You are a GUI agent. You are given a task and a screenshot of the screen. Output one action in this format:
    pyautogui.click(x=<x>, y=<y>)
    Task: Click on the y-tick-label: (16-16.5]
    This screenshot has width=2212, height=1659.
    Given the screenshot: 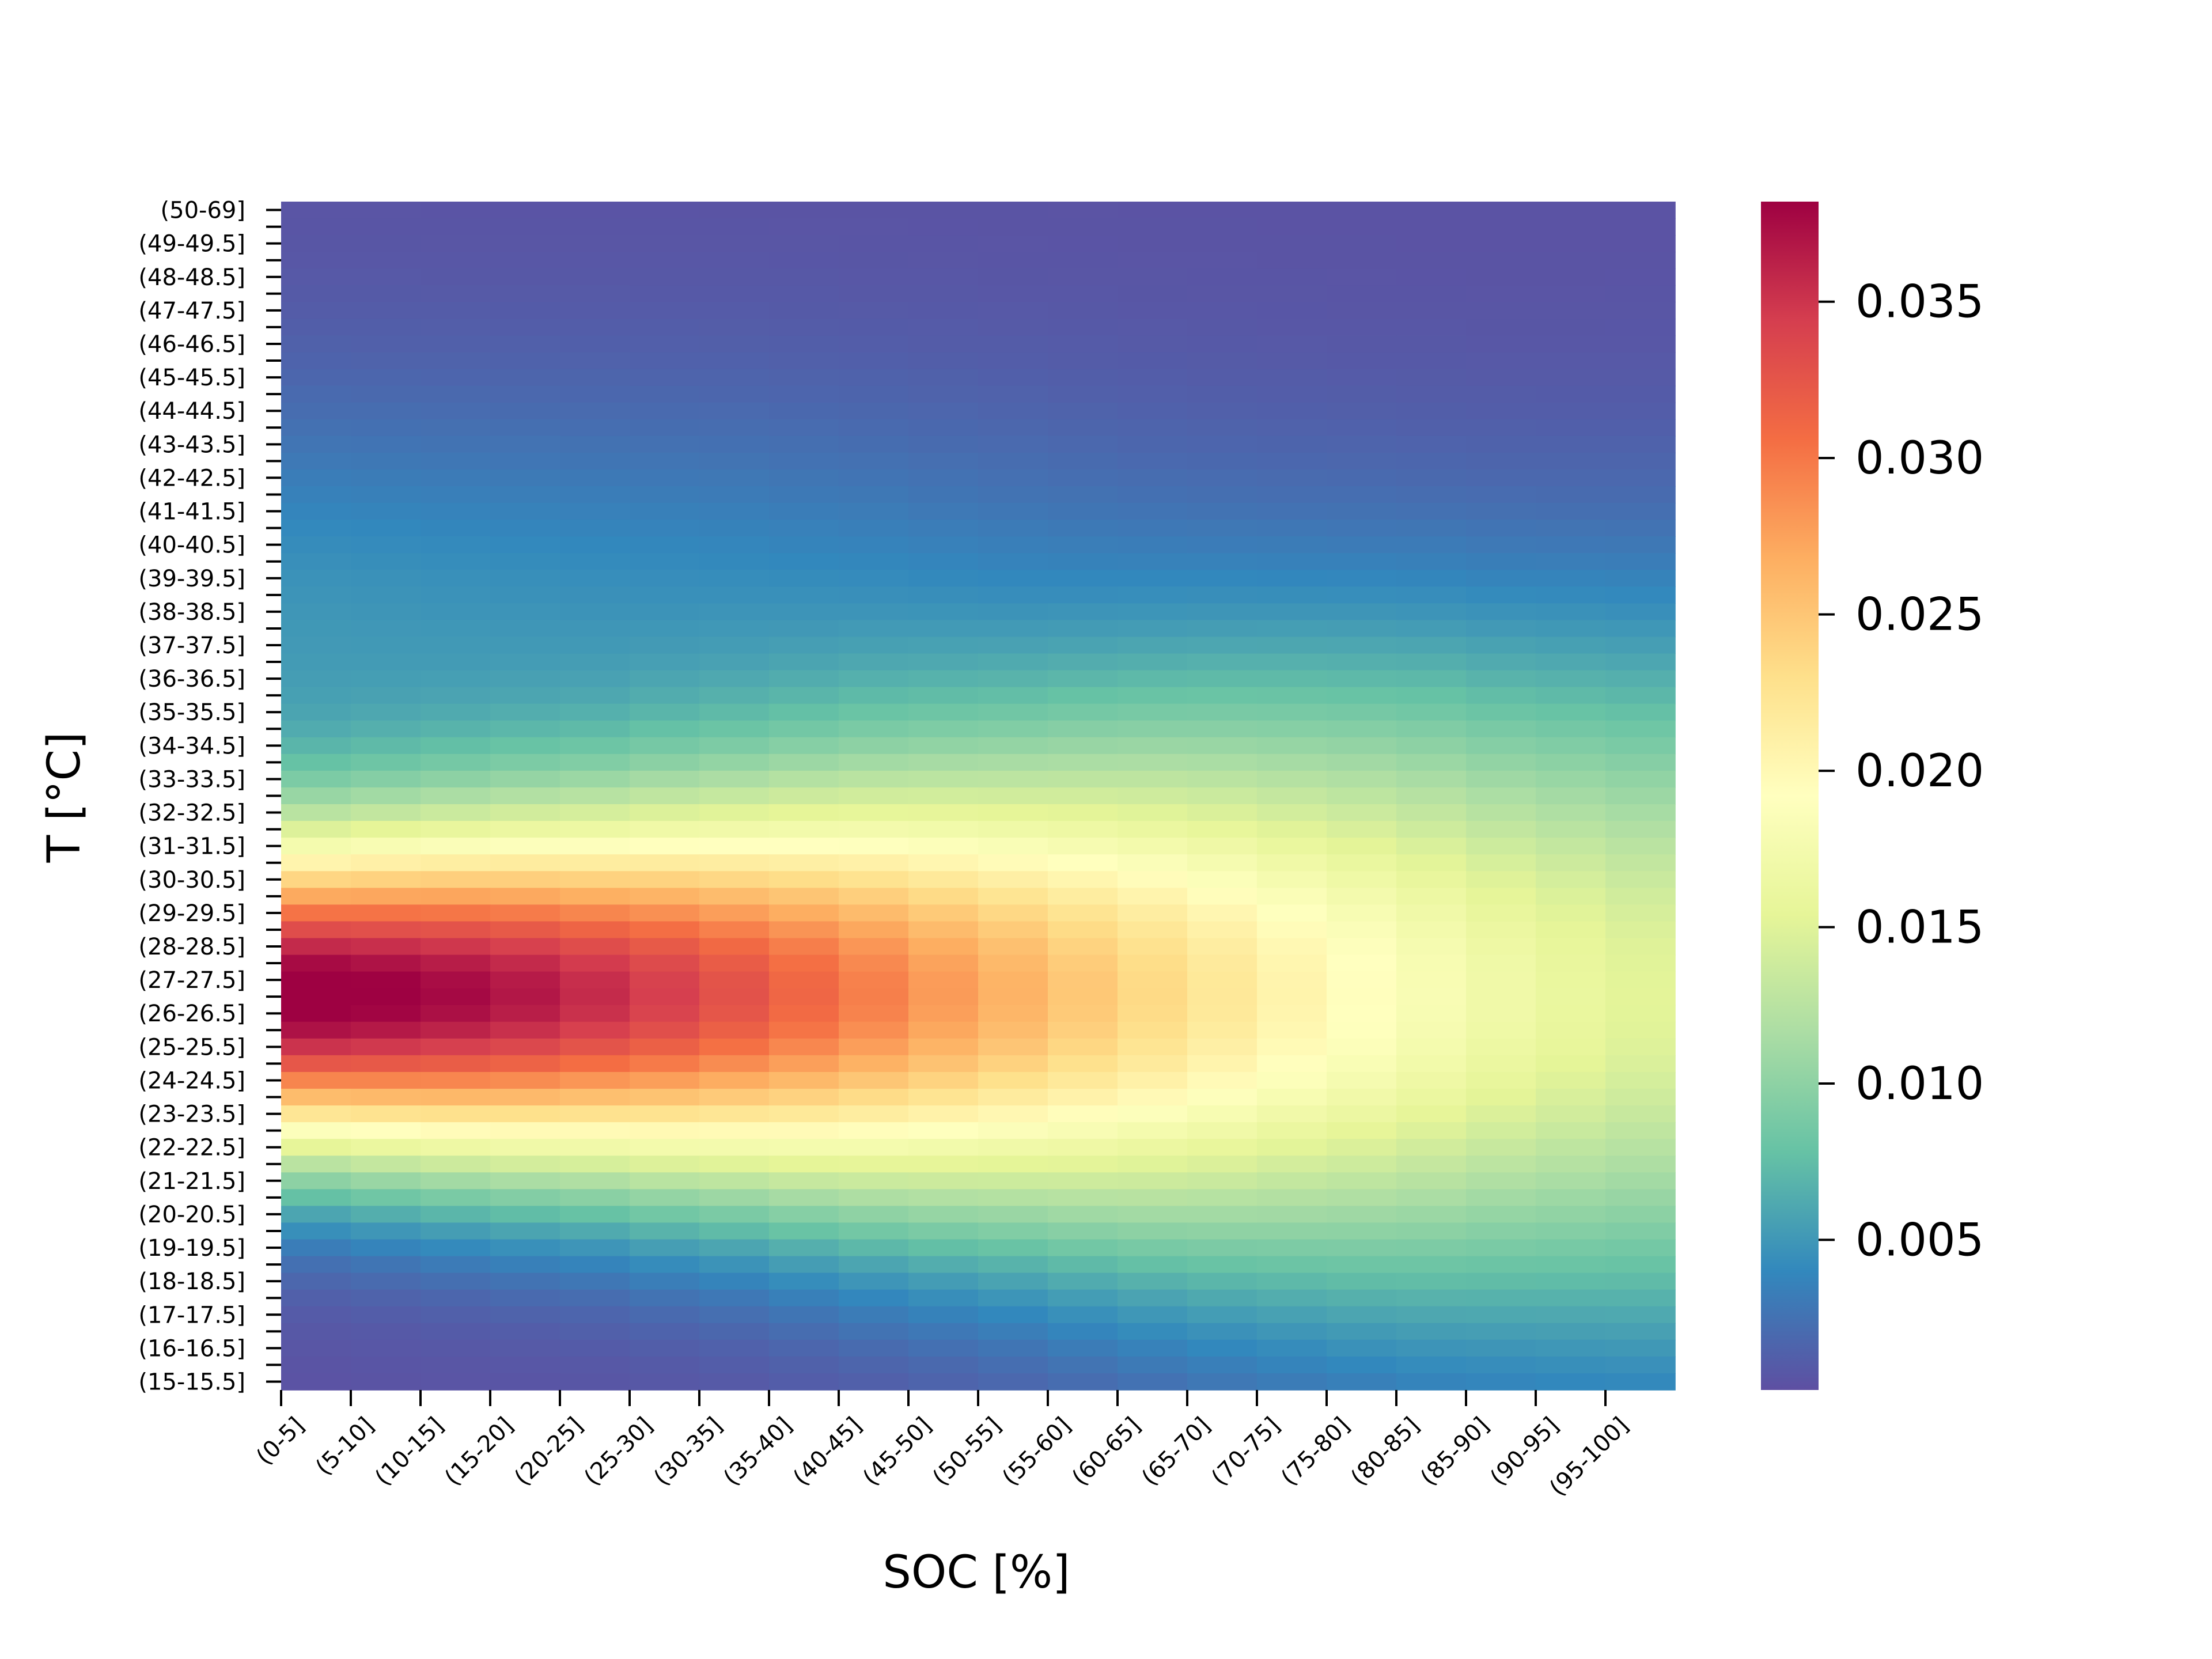 What is the action you would take?
    pyautogui.click(x=191, y=1348)
    